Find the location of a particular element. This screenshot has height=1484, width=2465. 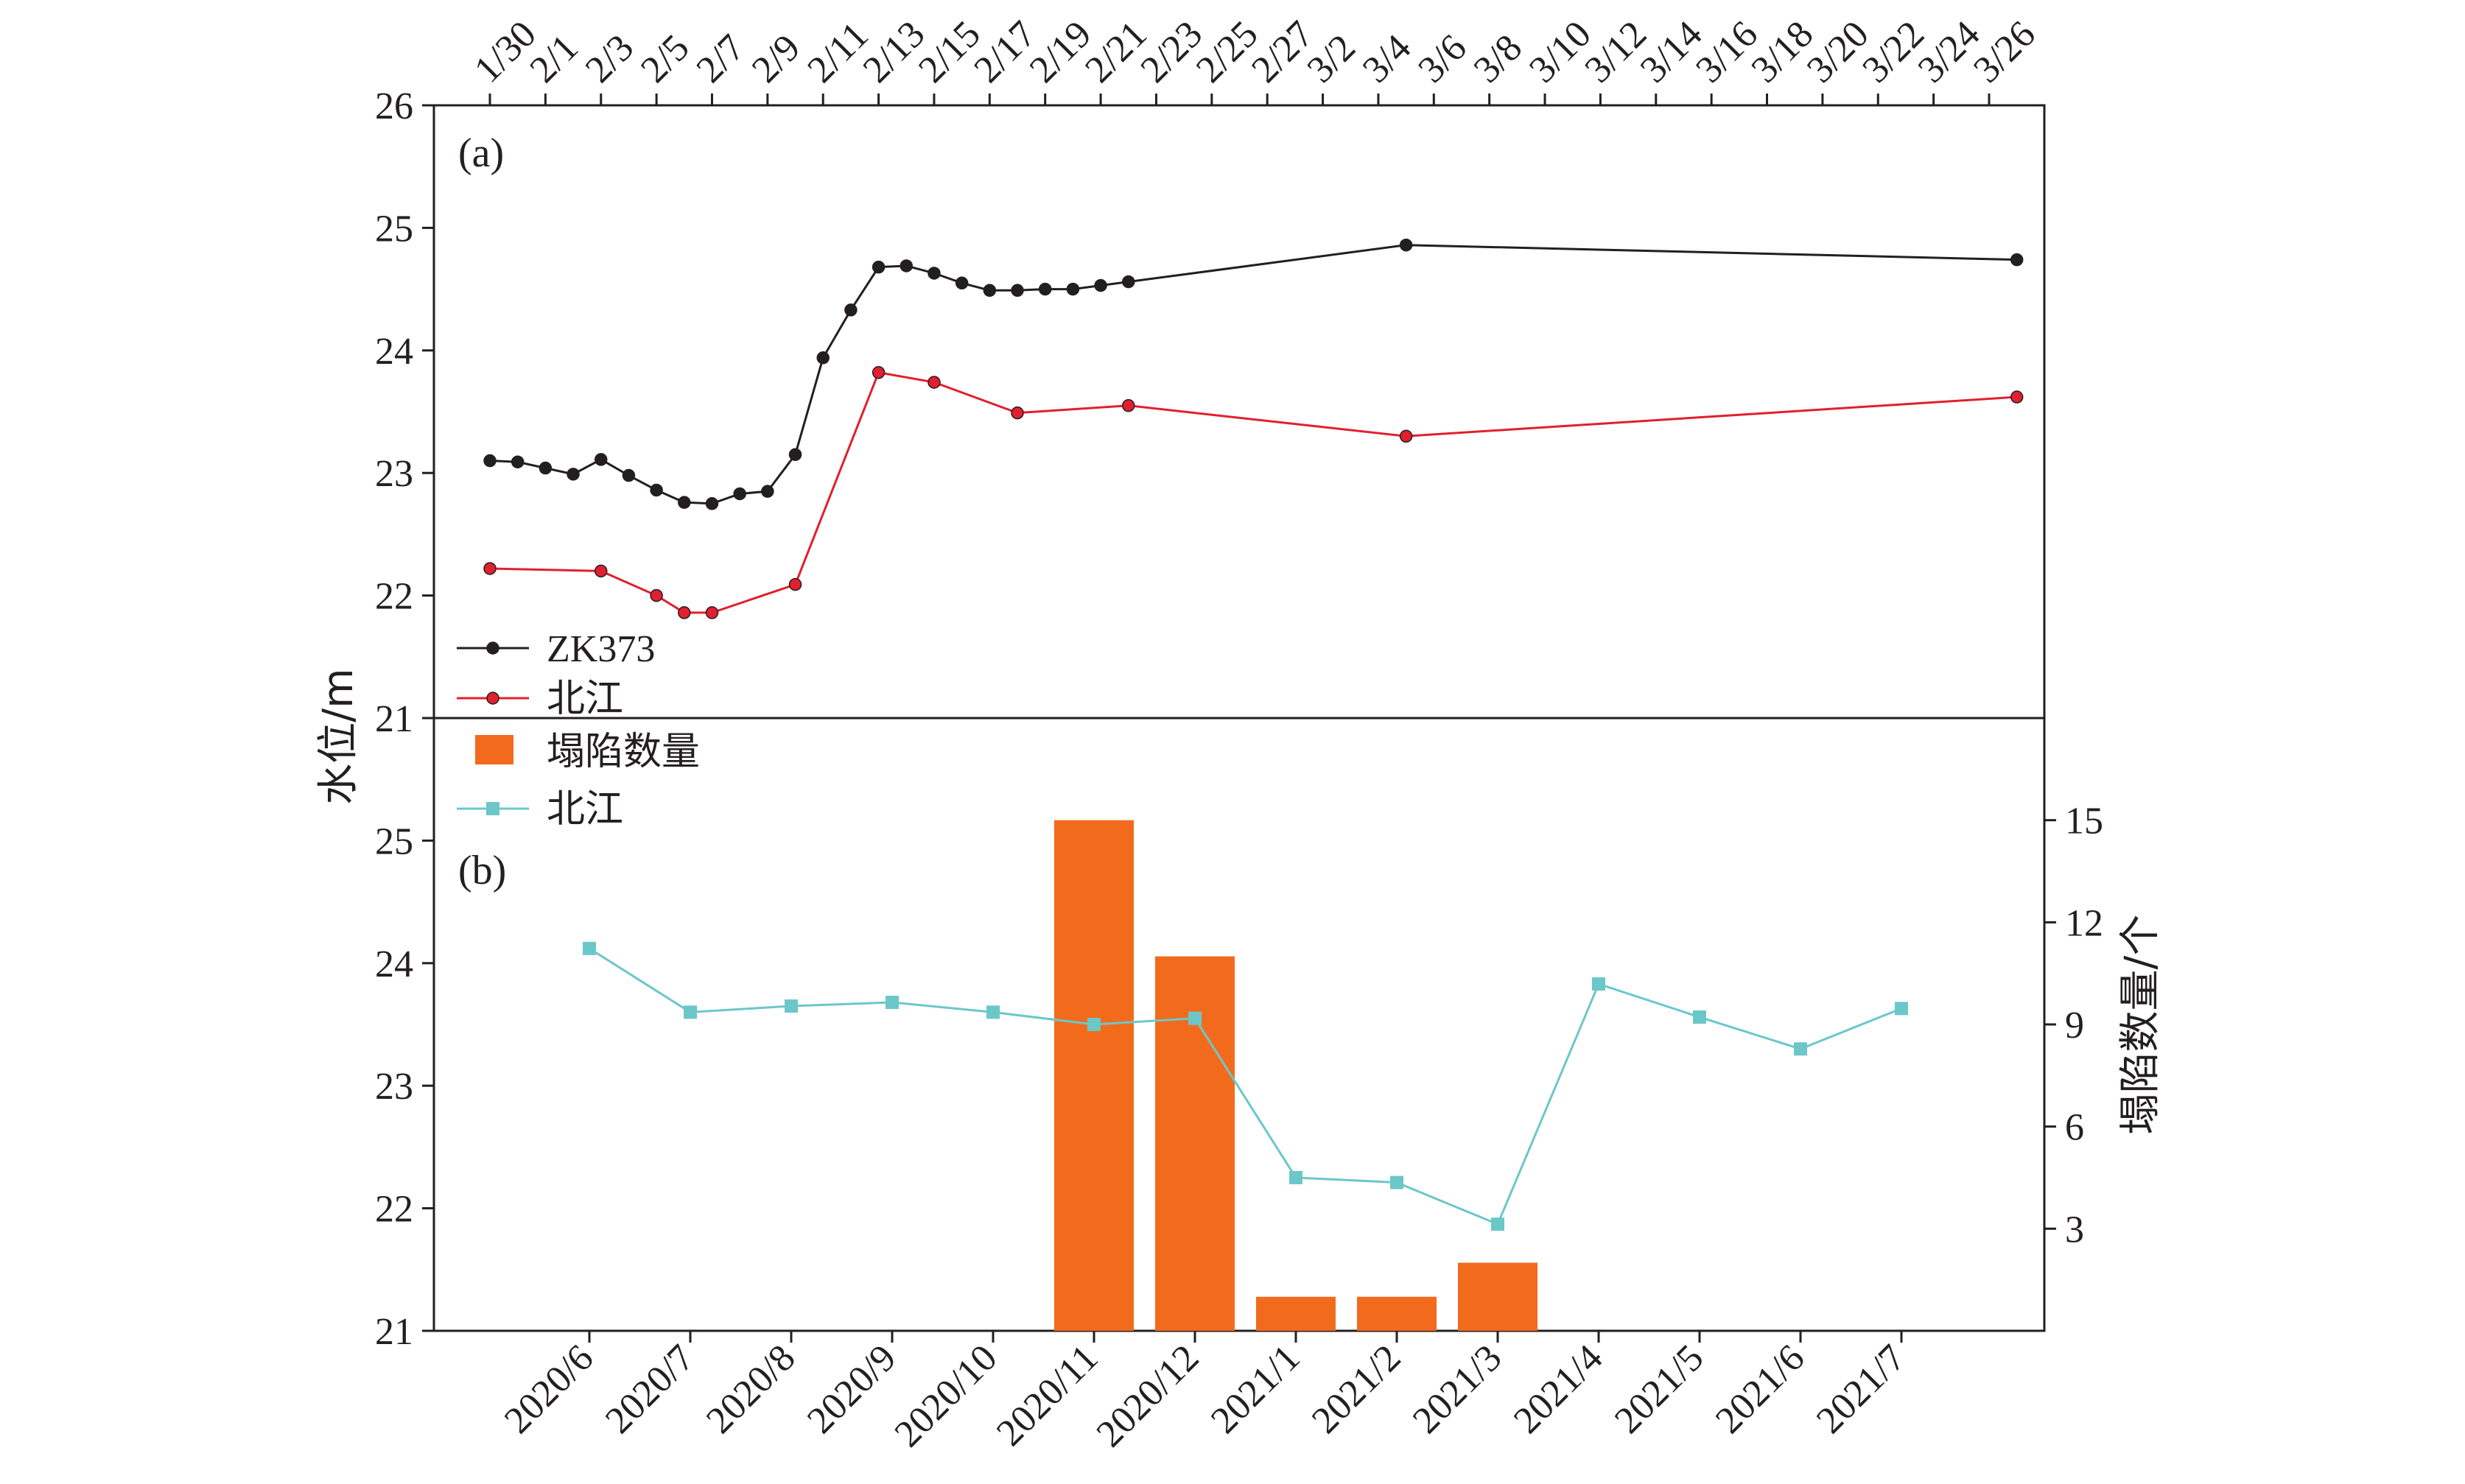

left-y-tick-label-b: 24 is located at coordinates (394, 964).